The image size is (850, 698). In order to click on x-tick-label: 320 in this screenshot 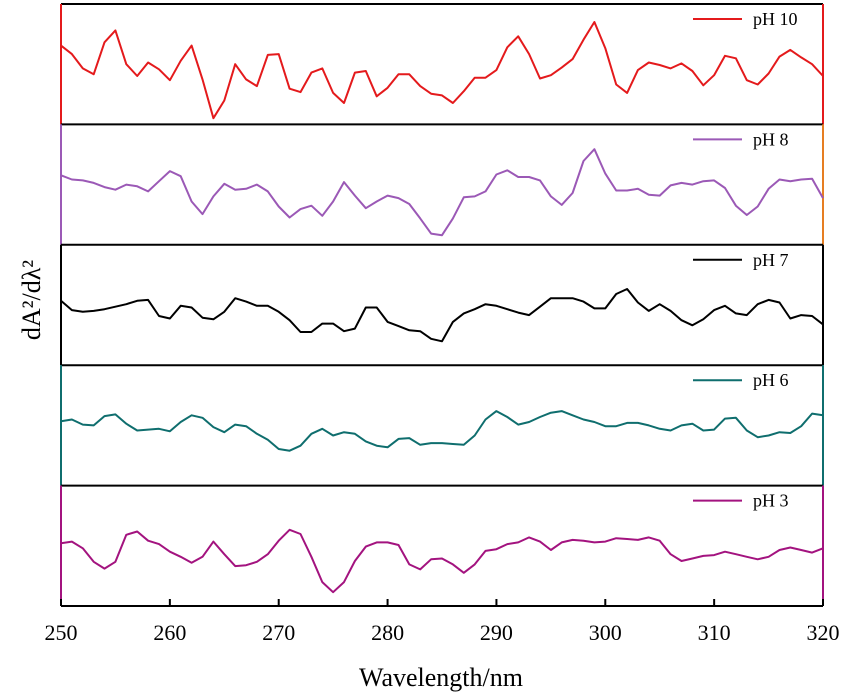, I will do `click(823, 632)`.